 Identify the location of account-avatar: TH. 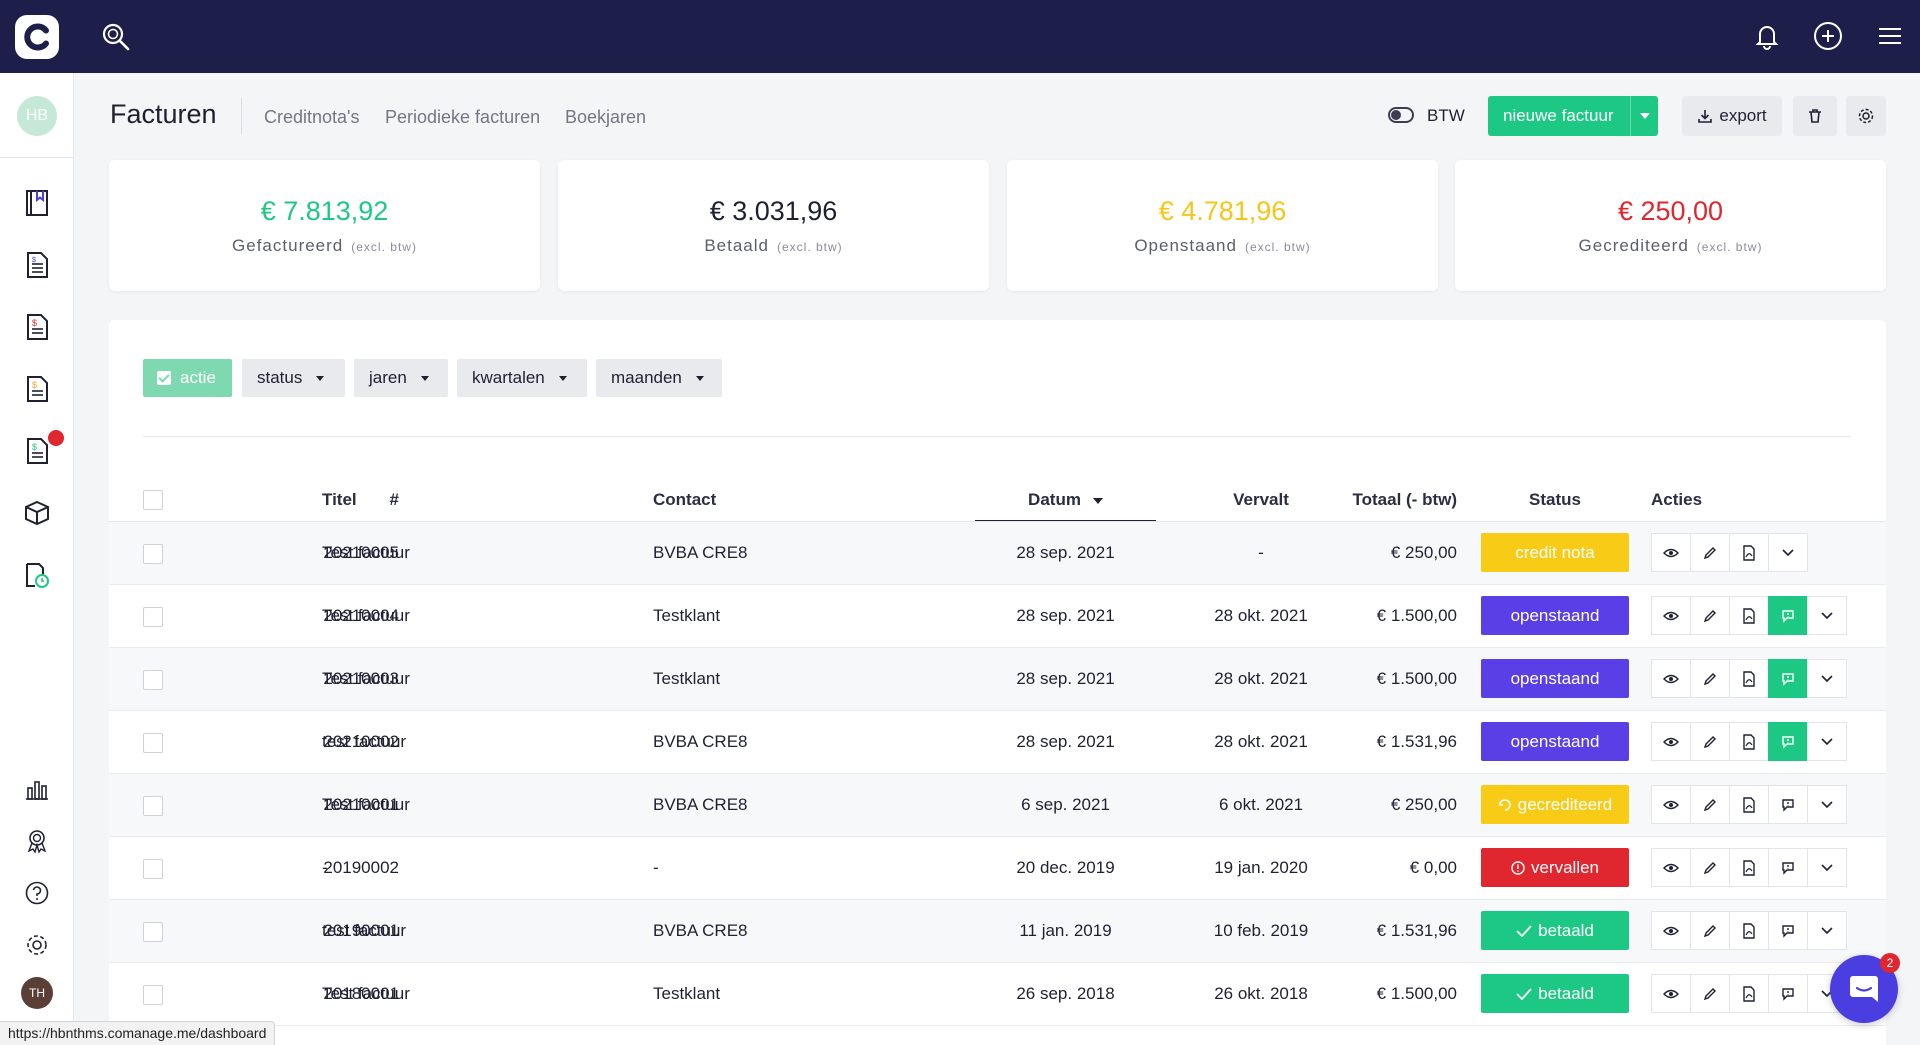
(37, 993).